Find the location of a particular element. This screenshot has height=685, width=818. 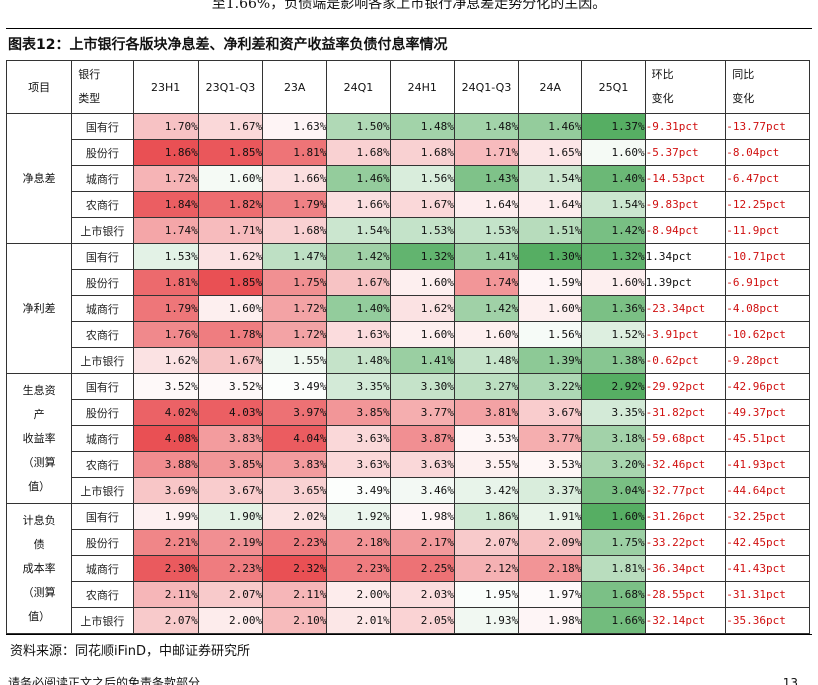

value-cell: 1.42% is located at coordinates (486, 308).